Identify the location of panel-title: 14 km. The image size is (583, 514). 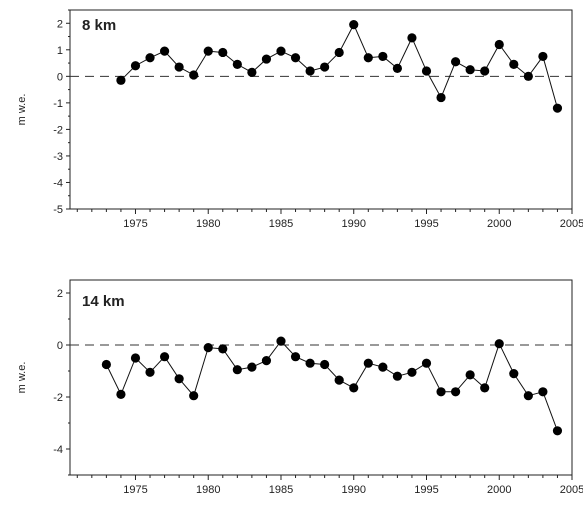
(103, 301).